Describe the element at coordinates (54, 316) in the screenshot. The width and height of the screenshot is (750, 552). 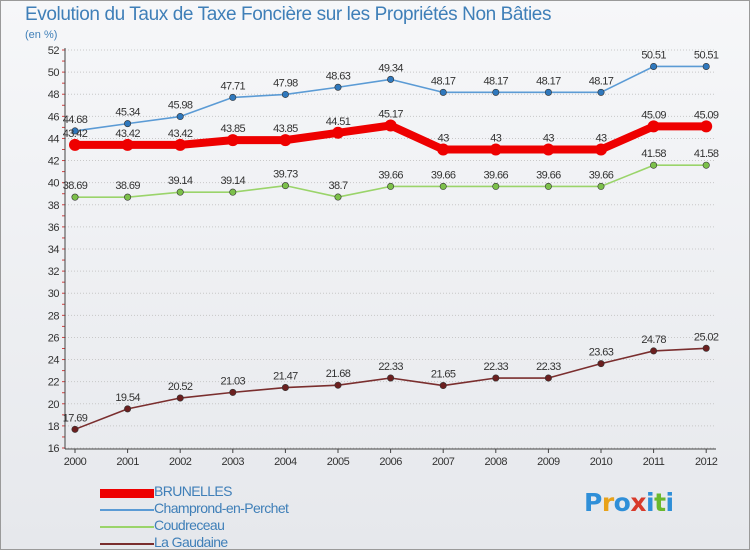
I see `y-tick-label: 28` at that location.